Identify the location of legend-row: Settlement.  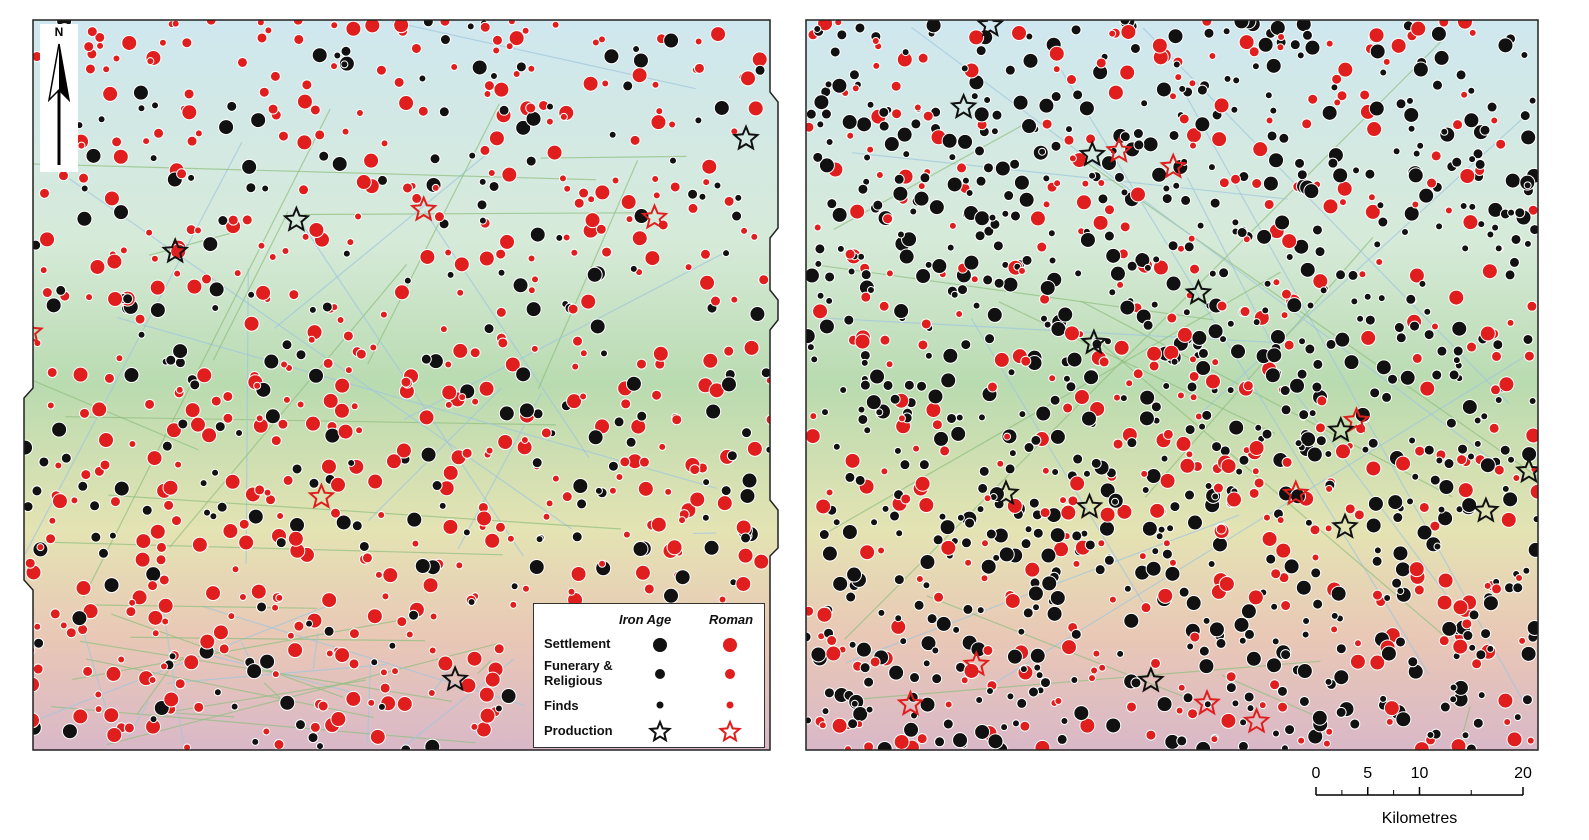
(577, 643).